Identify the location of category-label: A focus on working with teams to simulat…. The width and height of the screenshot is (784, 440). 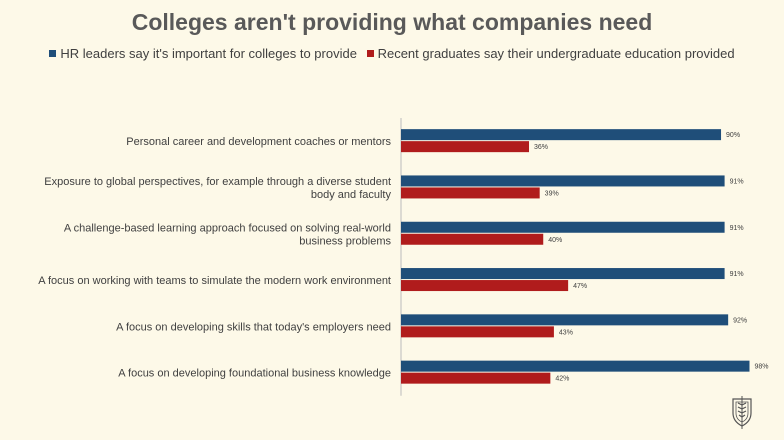
(214, 281).